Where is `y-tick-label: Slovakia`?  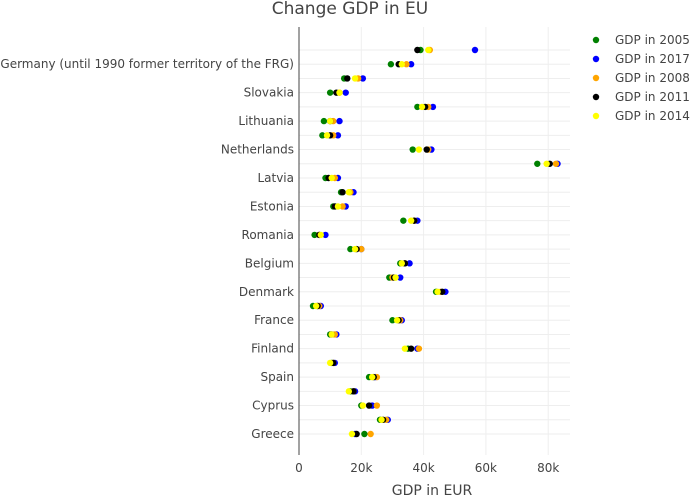
y-tick-label: Slovakia is located at coordinates (269, 93).